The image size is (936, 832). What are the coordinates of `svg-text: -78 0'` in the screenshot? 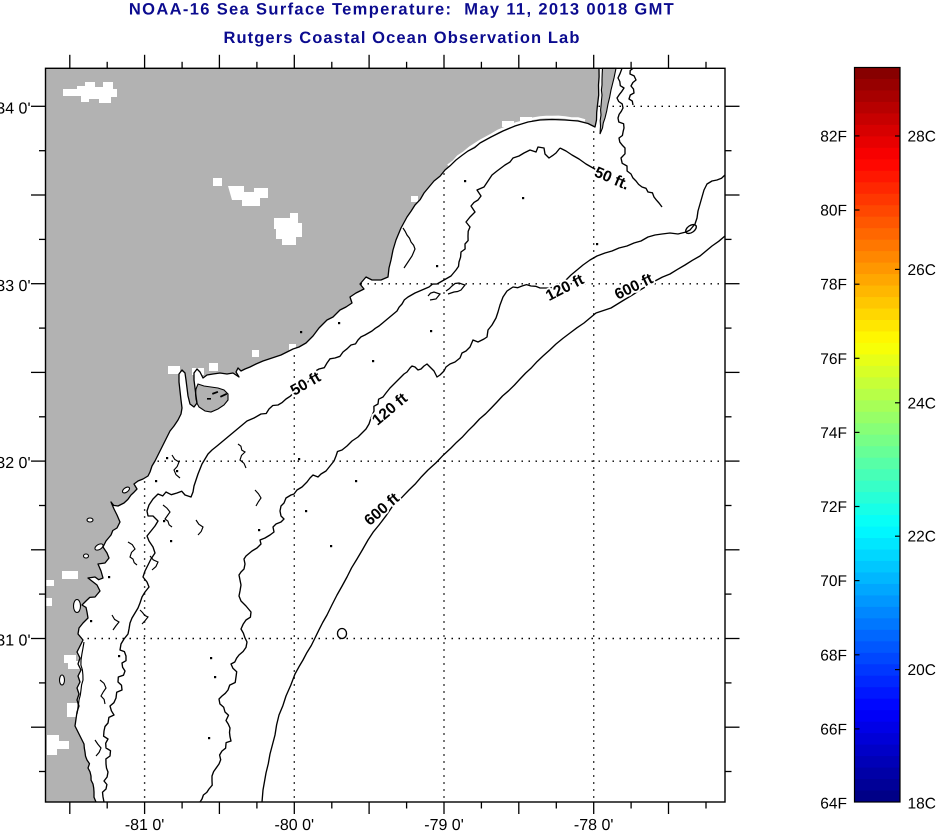 It's located at (594, 824).